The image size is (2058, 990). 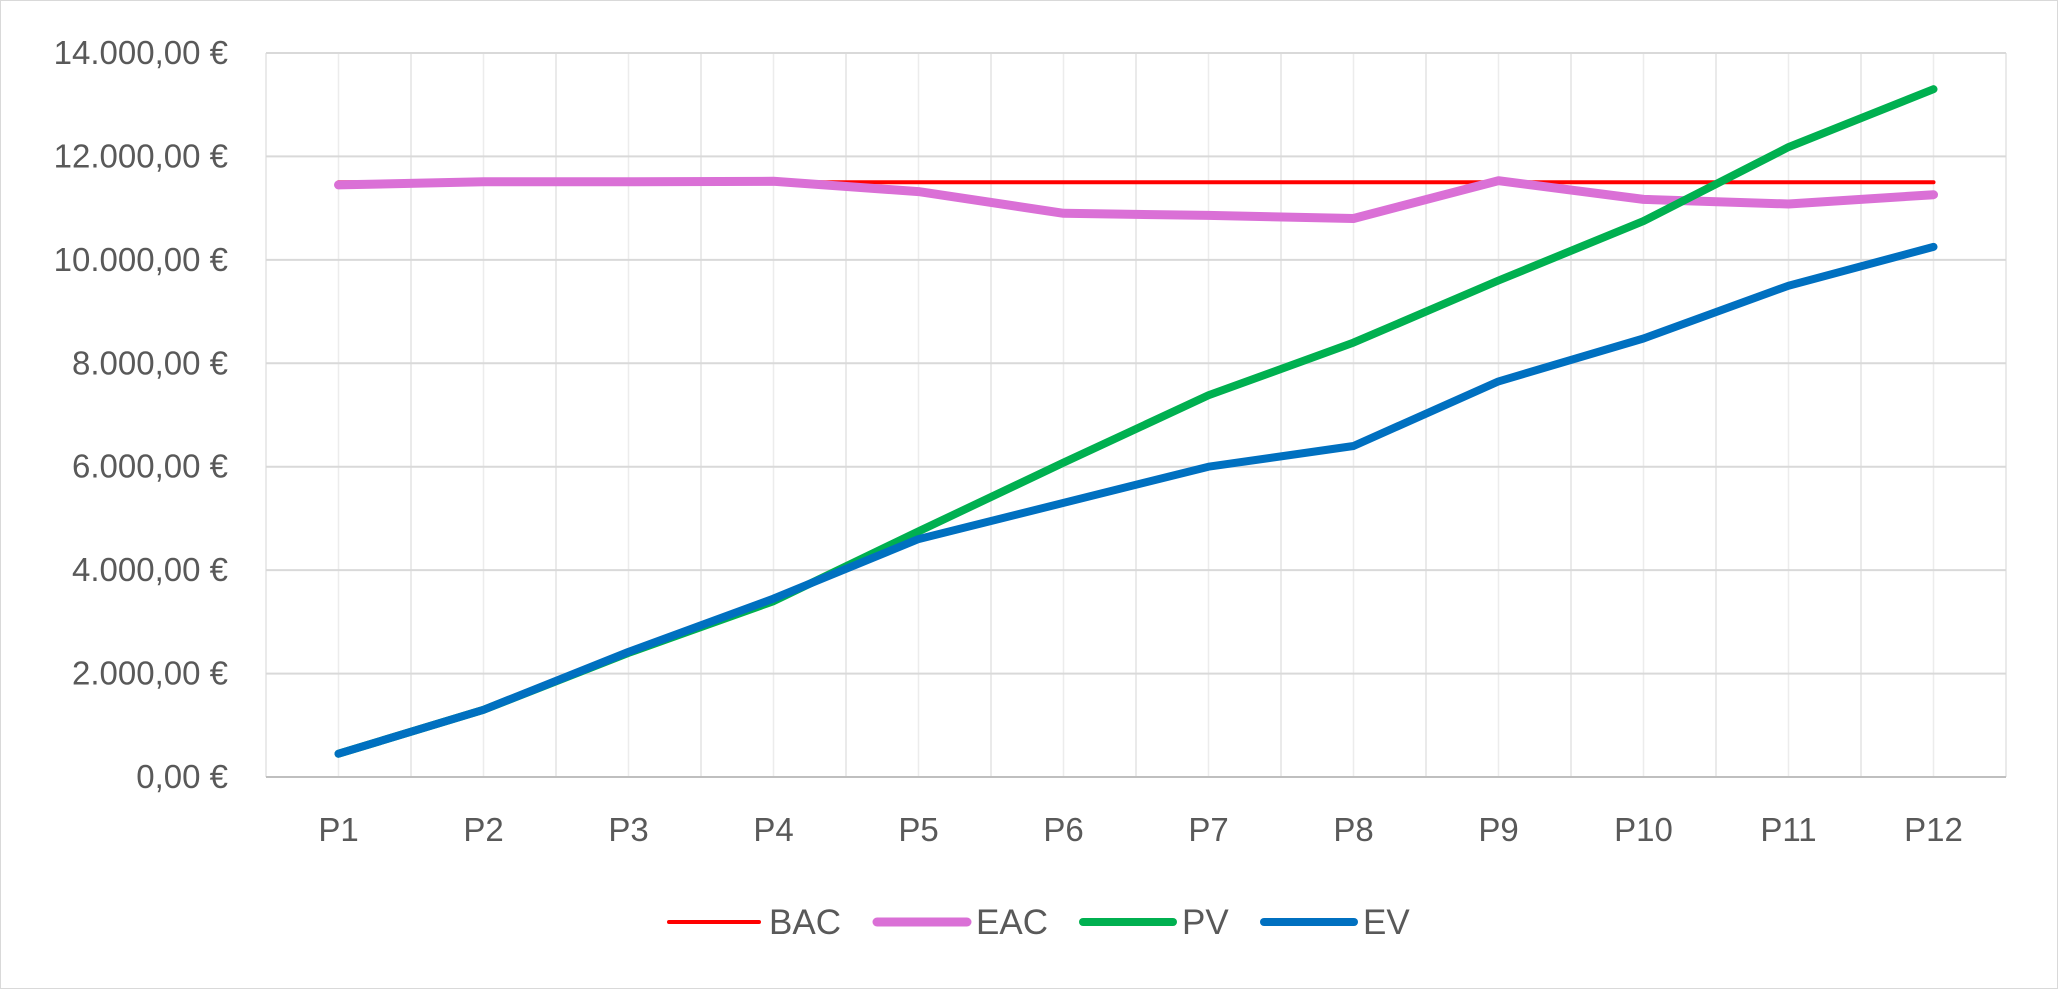 I want to click on legend: BAC EAC PV EV, so click(x=1038, y=922).